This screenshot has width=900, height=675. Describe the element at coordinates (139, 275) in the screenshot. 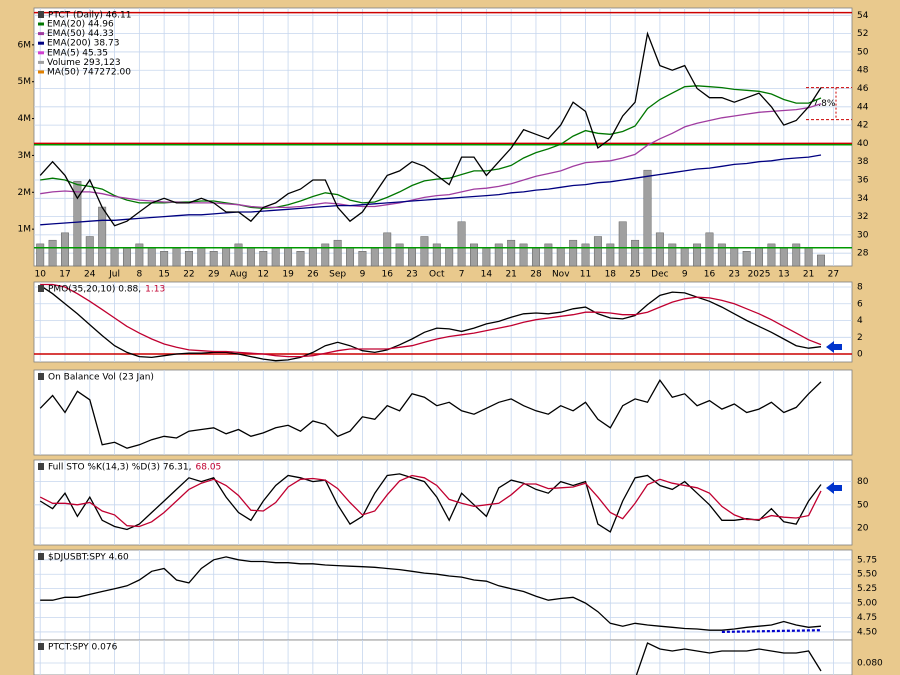

I see `x-tick-label: 8` at that location.